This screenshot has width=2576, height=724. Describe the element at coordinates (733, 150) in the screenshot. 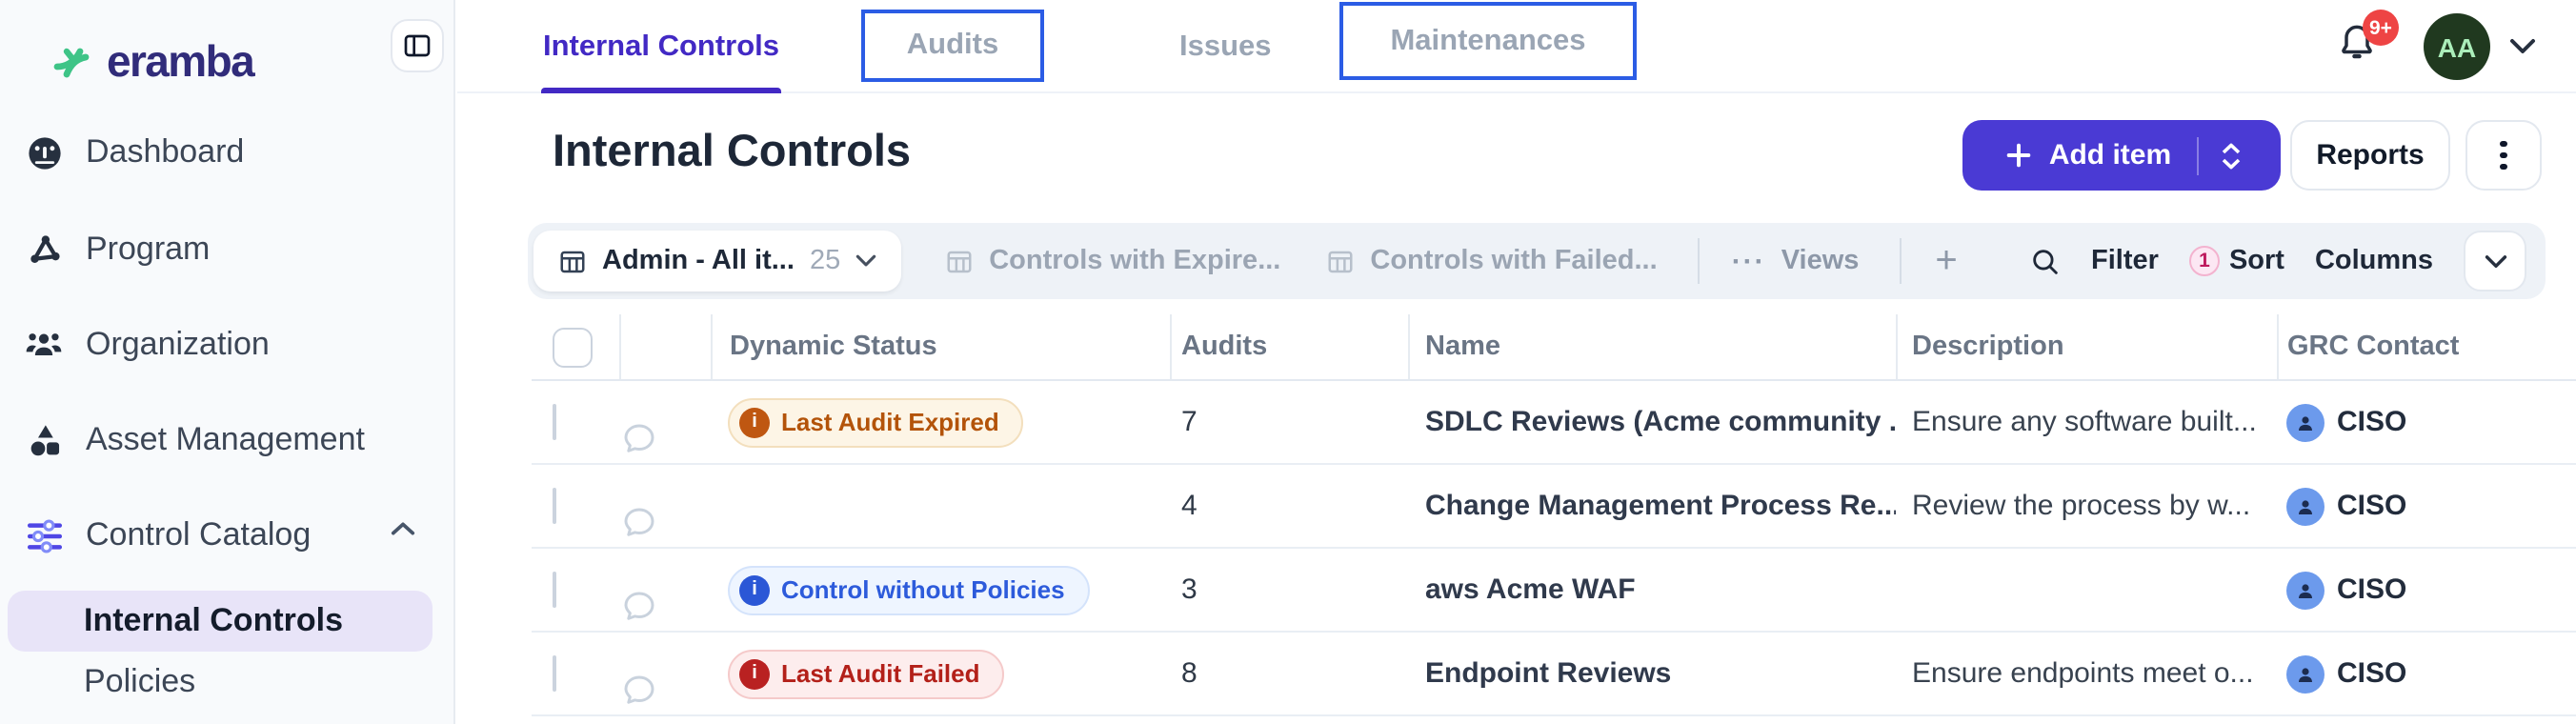

I see `page-title: Internal Controls` at that location.